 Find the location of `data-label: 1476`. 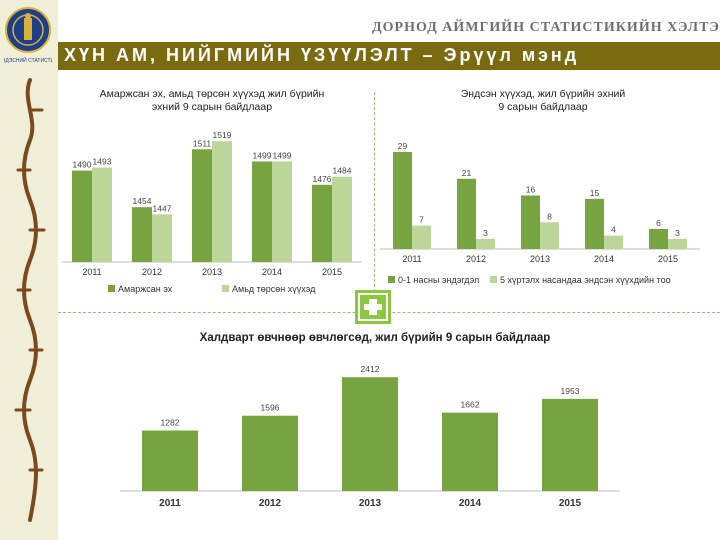

data-label: 1476 is located at coordinates (322, 179).